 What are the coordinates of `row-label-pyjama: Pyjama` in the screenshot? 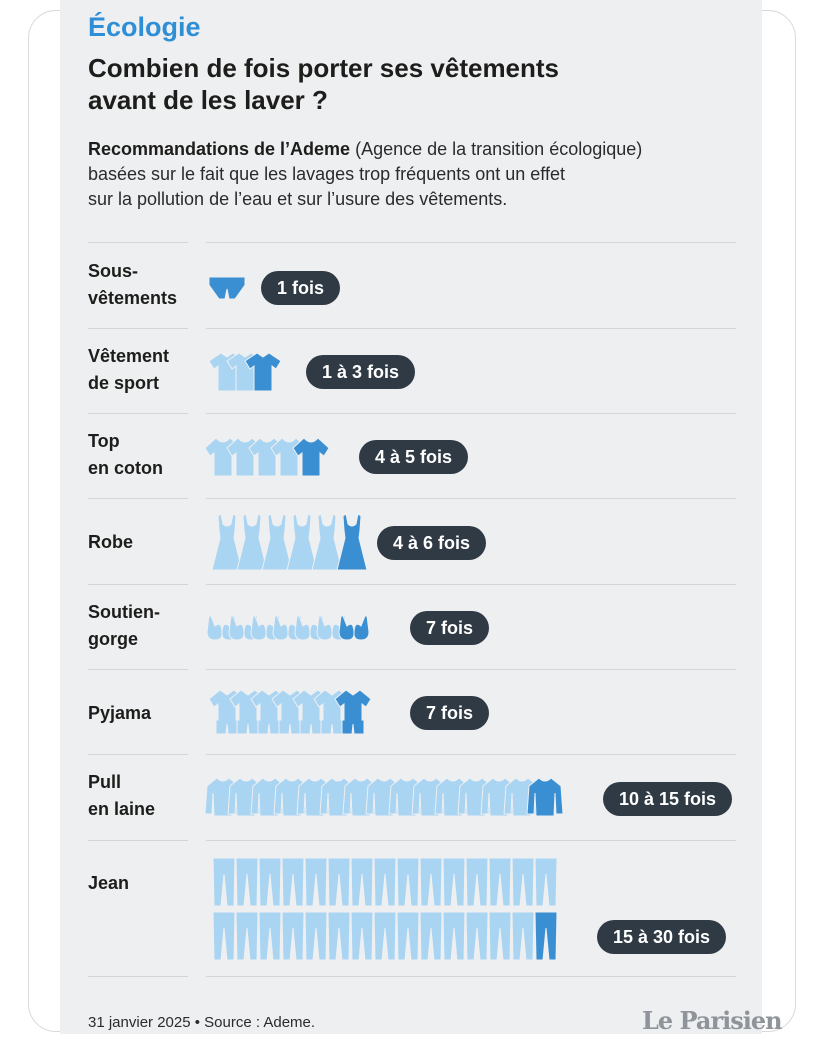 It's located at (119, 713).